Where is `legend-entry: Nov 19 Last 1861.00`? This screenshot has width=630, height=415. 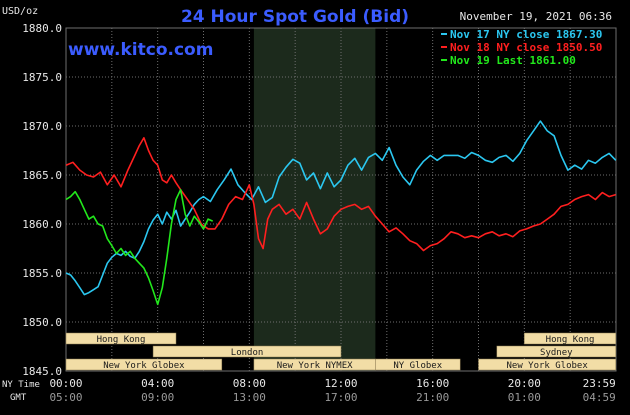 legend-entry: Nov 19 Last 1861.00 is located at coordinates (513, 60).